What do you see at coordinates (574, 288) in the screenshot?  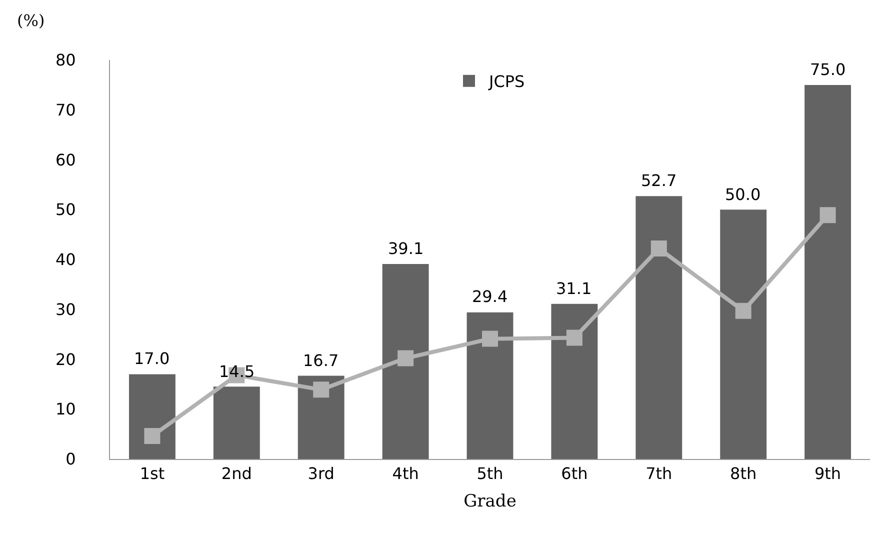 I see `data-label: 31.1` at bounding box center [574, 288].